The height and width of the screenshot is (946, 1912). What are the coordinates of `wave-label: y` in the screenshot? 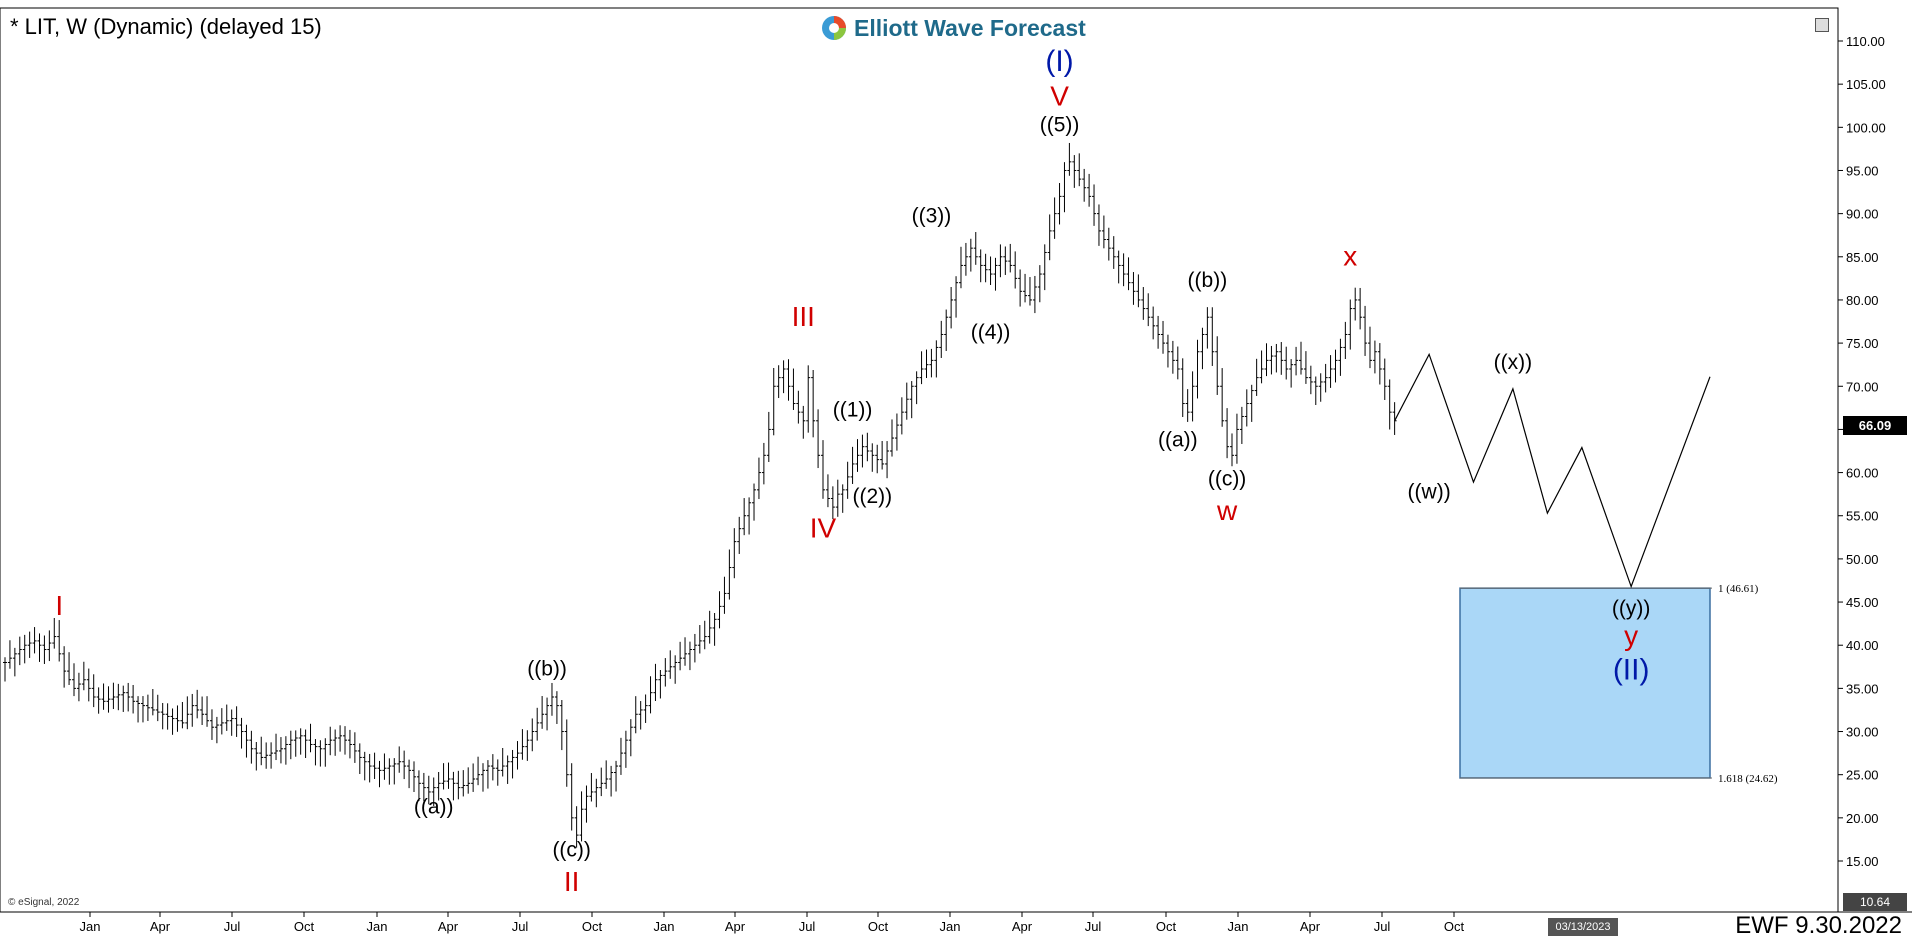 It's located at (1631, 635).